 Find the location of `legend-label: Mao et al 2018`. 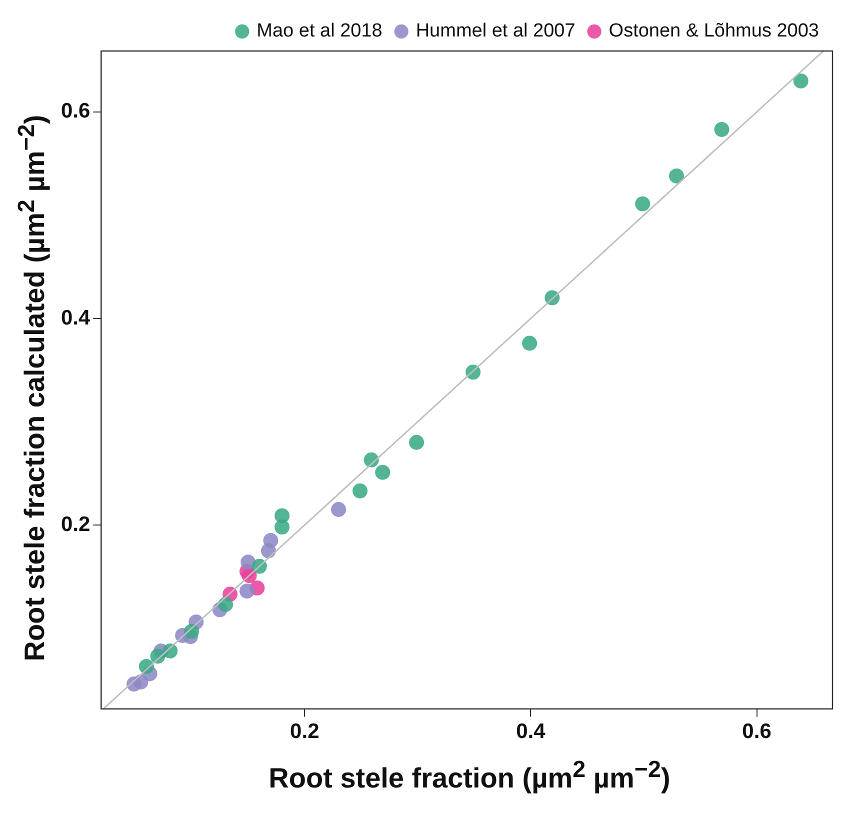

legend-label: Mao et al 2018 is located at coordinates (319, 31).